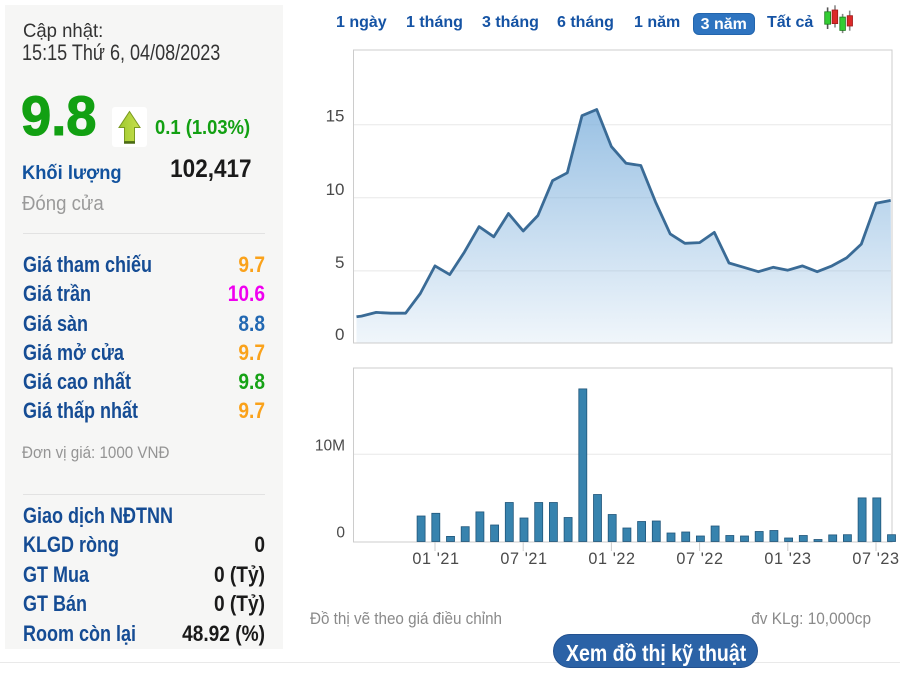 The width and height of the screenshot is (900, 677). What do you see at coordinates (435, 559) in the screenshot?
I see `svg-text: 01 '21` at bounding box center [435, 559].